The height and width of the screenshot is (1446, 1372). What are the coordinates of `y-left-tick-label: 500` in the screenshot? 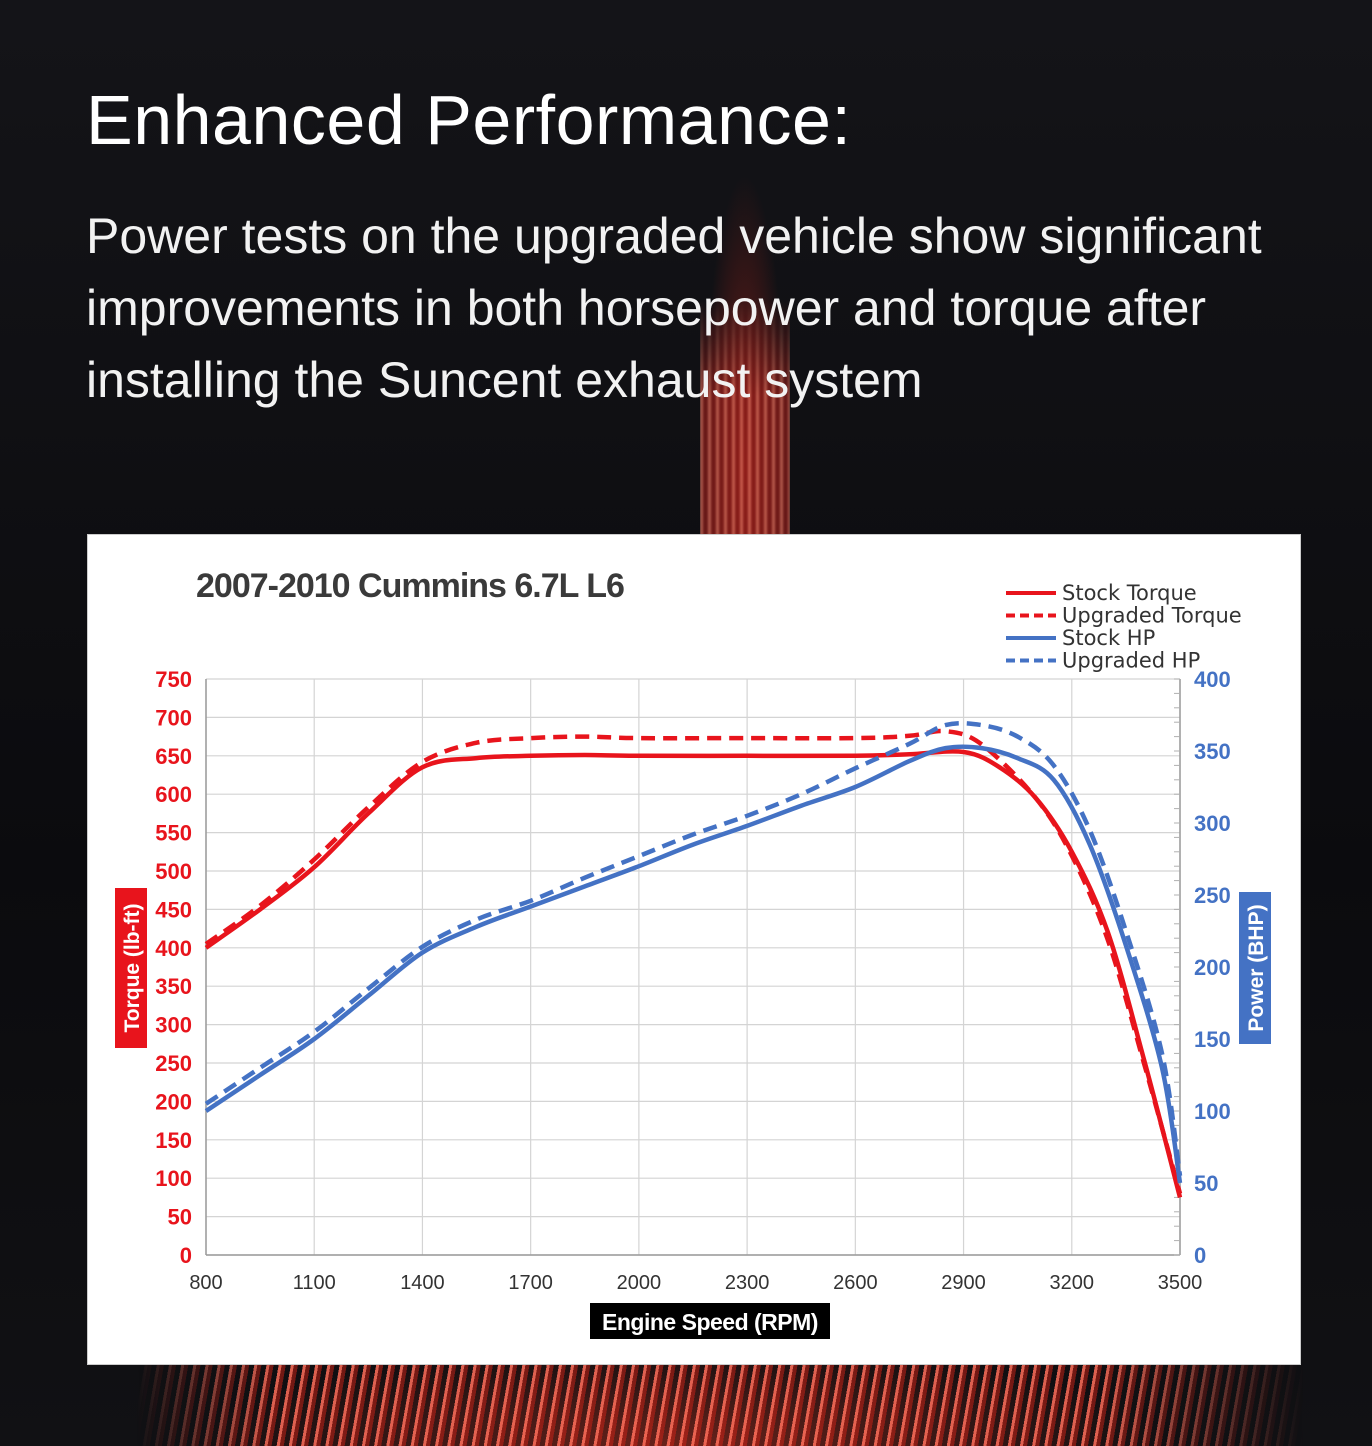 It's located at (173, 871).